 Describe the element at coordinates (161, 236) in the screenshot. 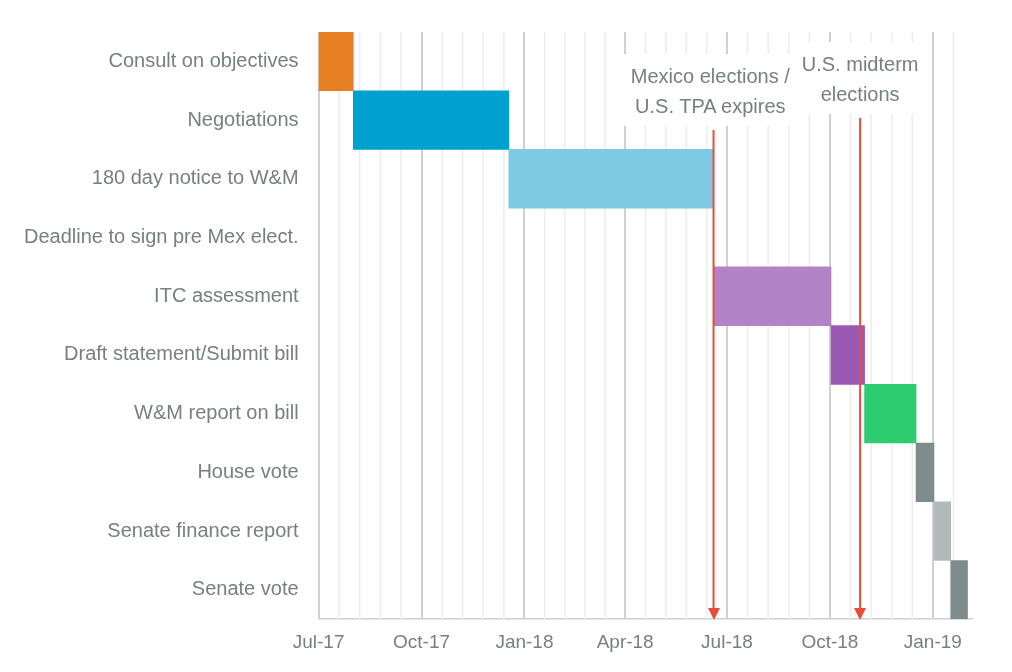

I see `y-tick-label: Deadline to sign pre Mex elect.` at that location.